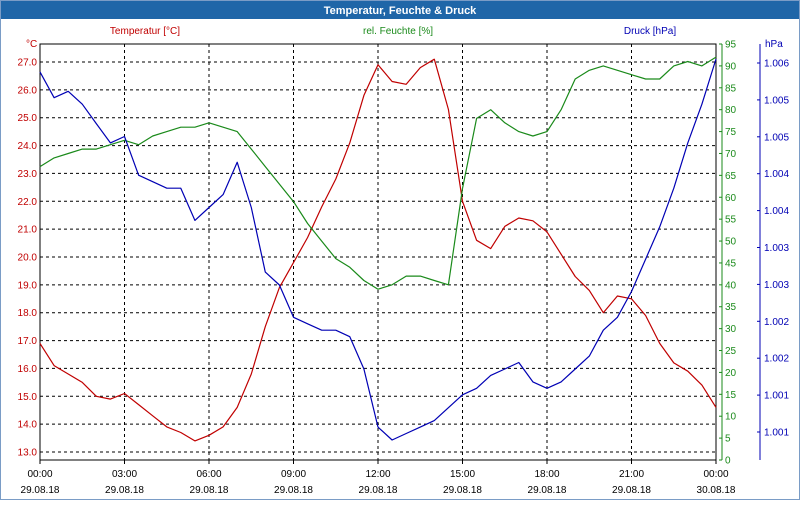  Describe the element at coordinates (731, 176) in the screenshot. I see `humidity-tick-label: 65` at that location.